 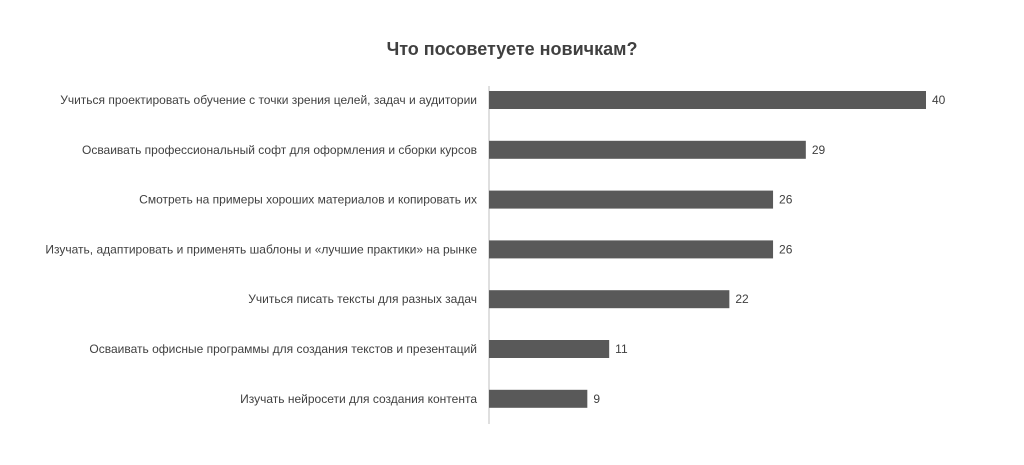 What do you see at coordinates (596, 399) in the screenshot?
I see `data-label: 9` at bounding box center [596, 399].